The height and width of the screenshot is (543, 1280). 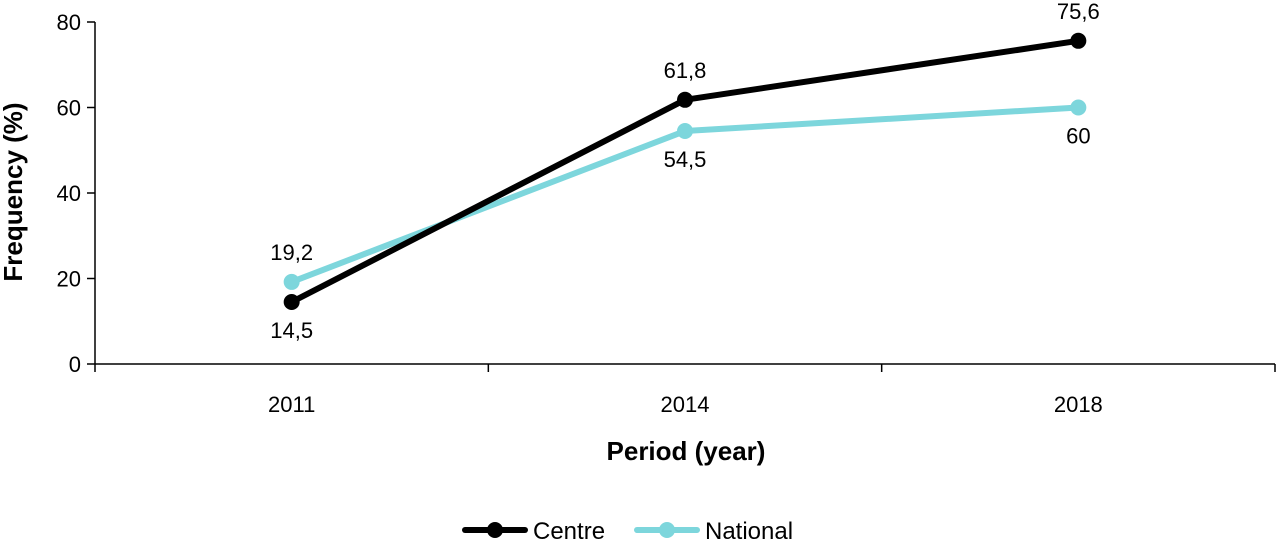 I want to click on x-axis-title: Period (year), so click(x=686, y=451).